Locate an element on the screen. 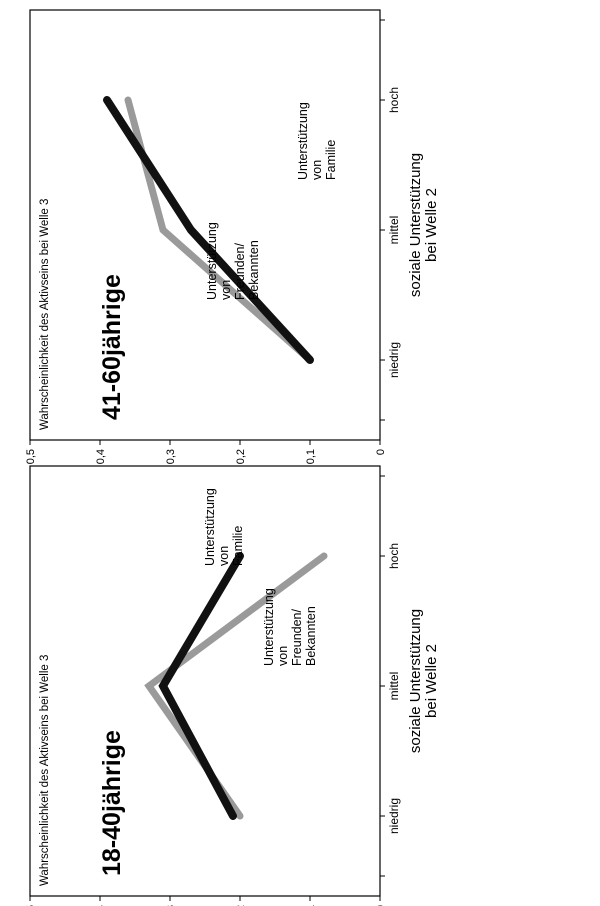 The width and height of the screenshot is (600, 906). y-tick-label: 0,4 is located at coordinates (101, 456).